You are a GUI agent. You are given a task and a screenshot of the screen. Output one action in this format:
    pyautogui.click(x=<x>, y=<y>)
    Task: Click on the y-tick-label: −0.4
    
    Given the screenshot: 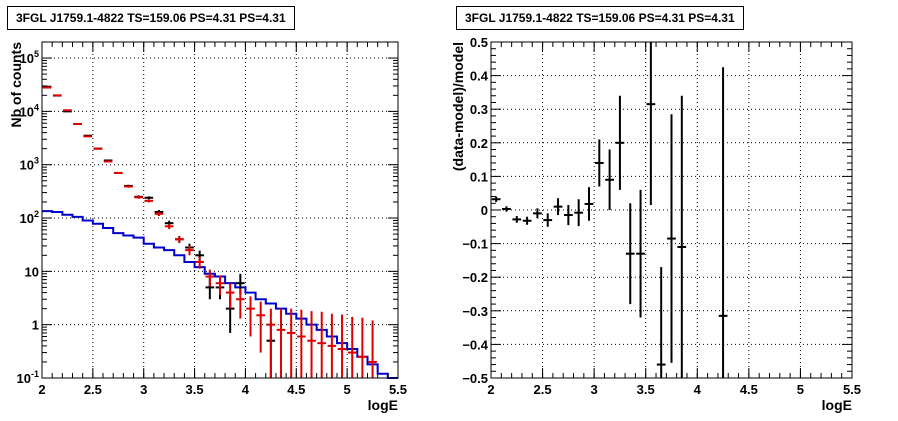 What is the action you would take?
    pyautogui.click(x=475, y=344)
    